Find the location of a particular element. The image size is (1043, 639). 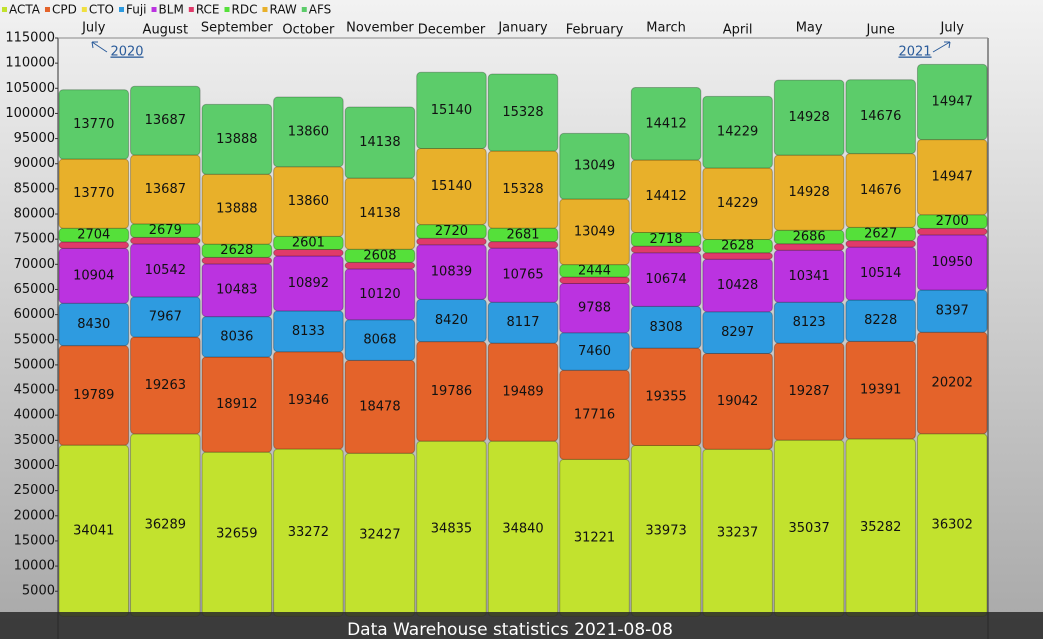

legend-label: BLM is located at coordinates (171, 10).